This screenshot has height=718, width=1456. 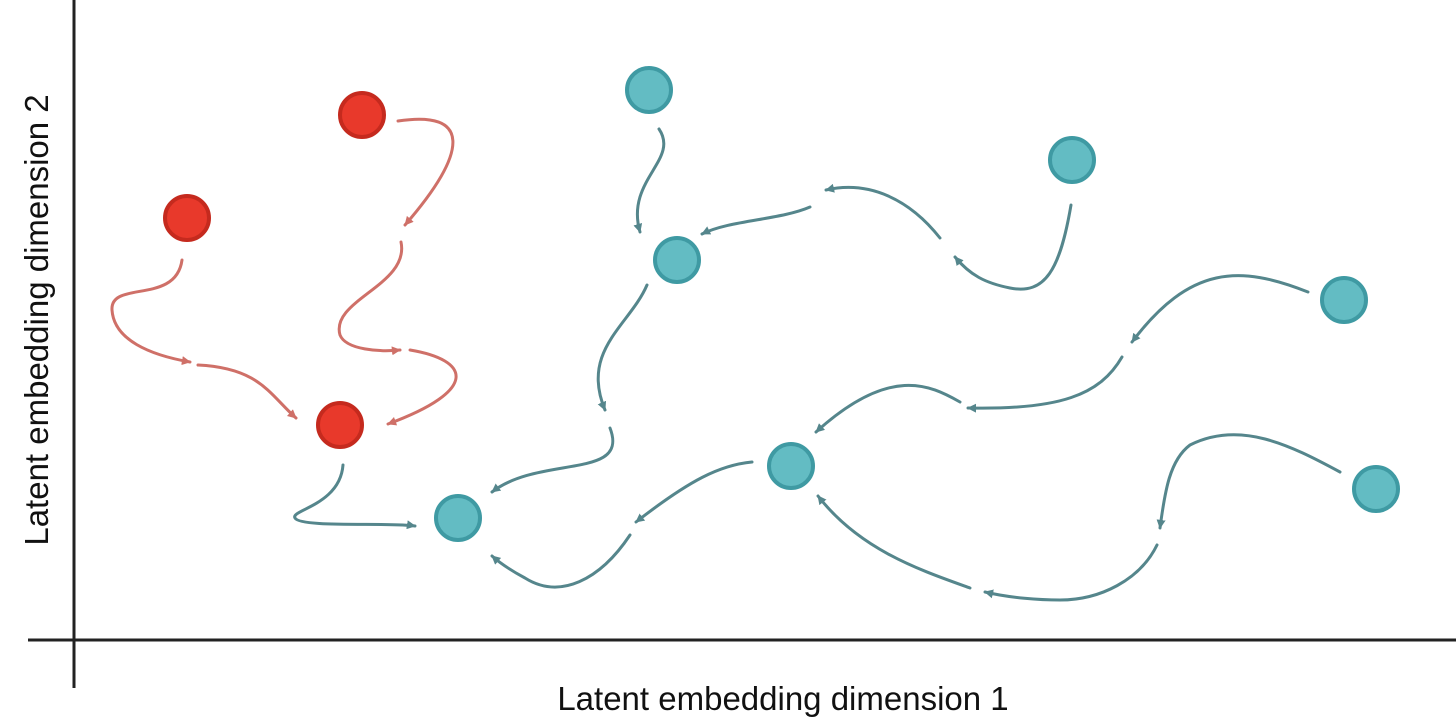 What do you see at coordinates (36, 319) in the screenshot?
I see `y-axis-label: Latent embedding dimension 2` at bounding box center [36, 319].